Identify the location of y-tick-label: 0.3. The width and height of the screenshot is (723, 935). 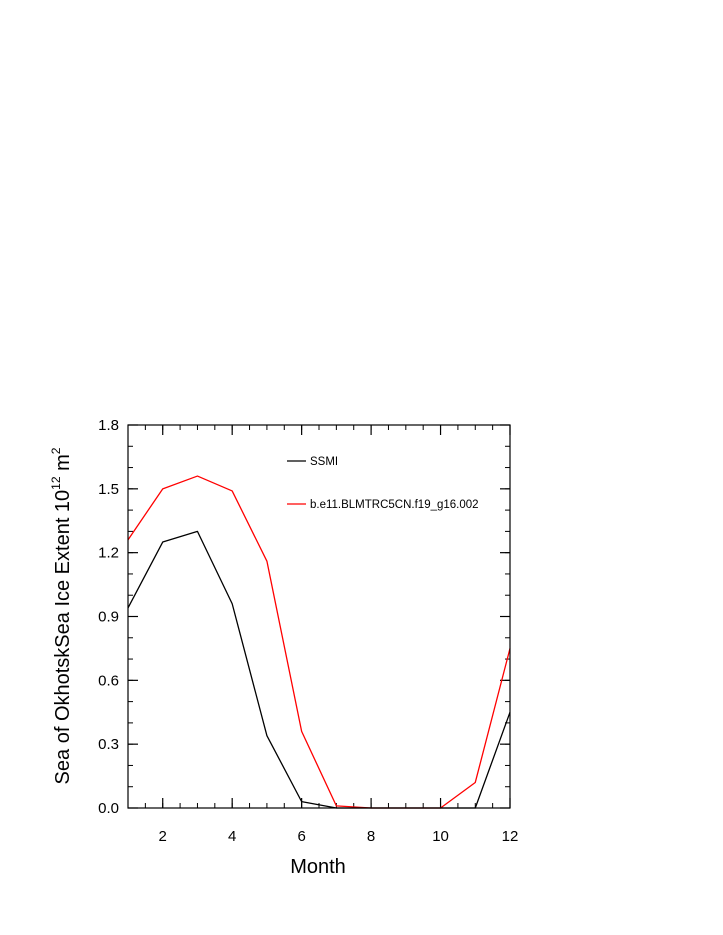
(108, 744).